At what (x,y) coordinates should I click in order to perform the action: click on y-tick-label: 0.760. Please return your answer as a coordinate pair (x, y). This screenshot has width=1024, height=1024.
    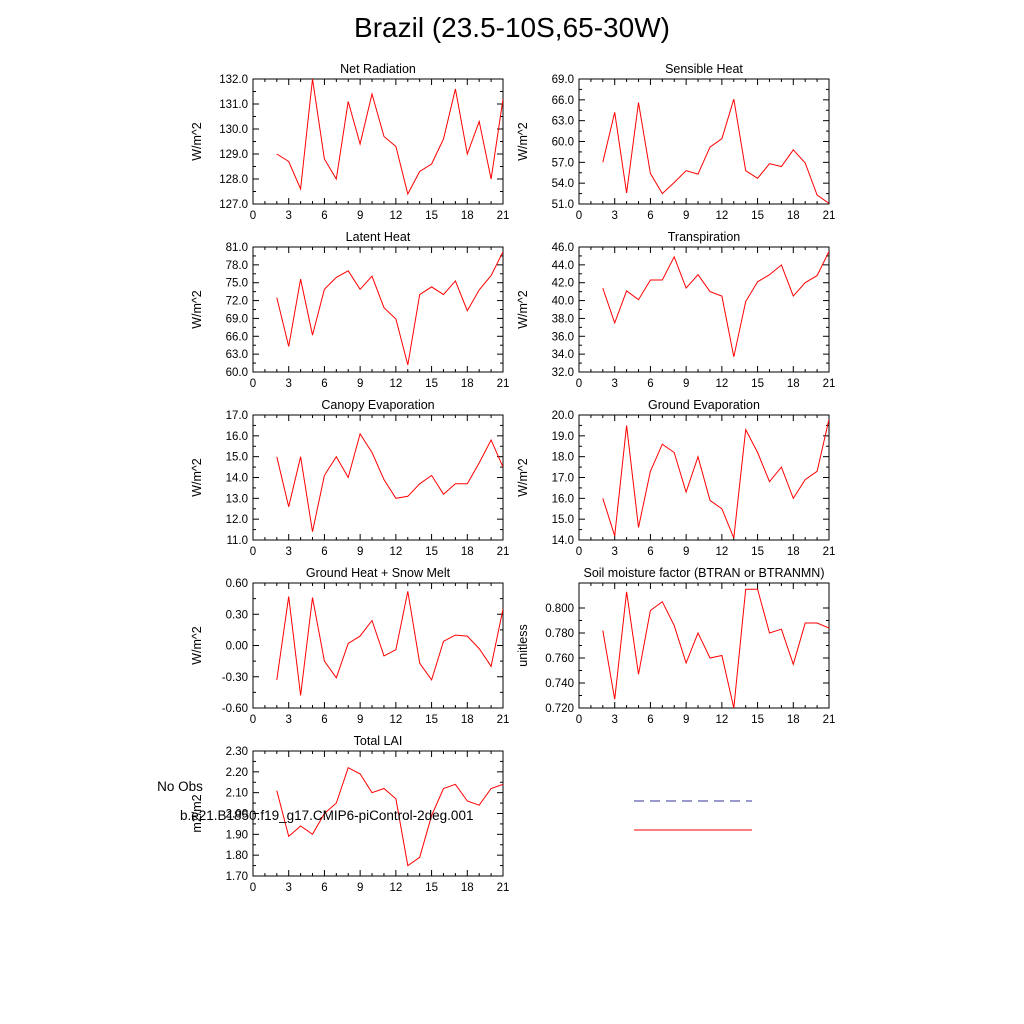
    Looking at the image, I should click on (559, 659).